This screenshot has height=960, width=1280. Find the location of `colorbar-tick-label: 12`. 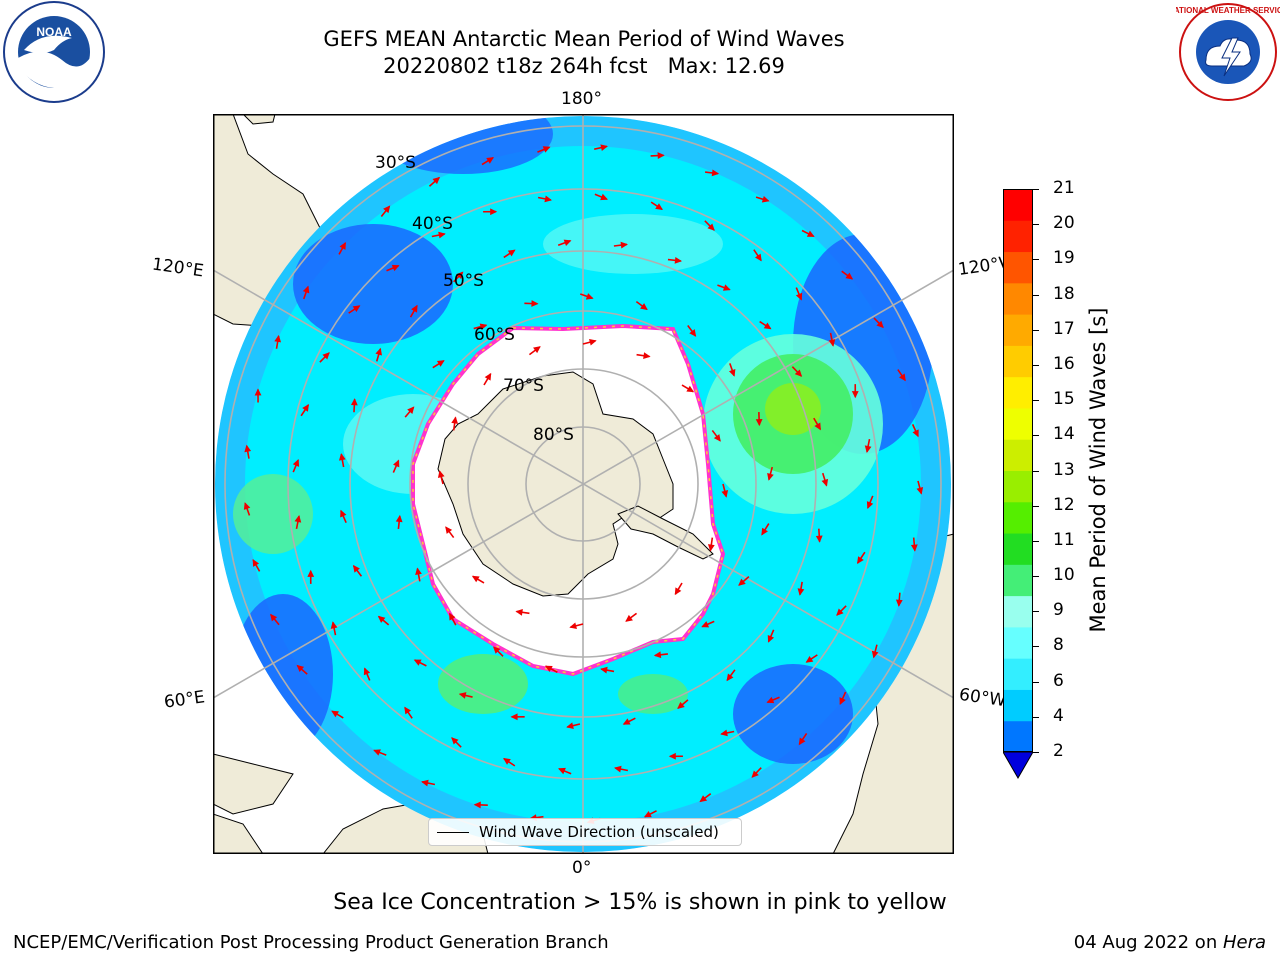

colorbar-tick-label: 12 is located at coordinates (1064, 504).